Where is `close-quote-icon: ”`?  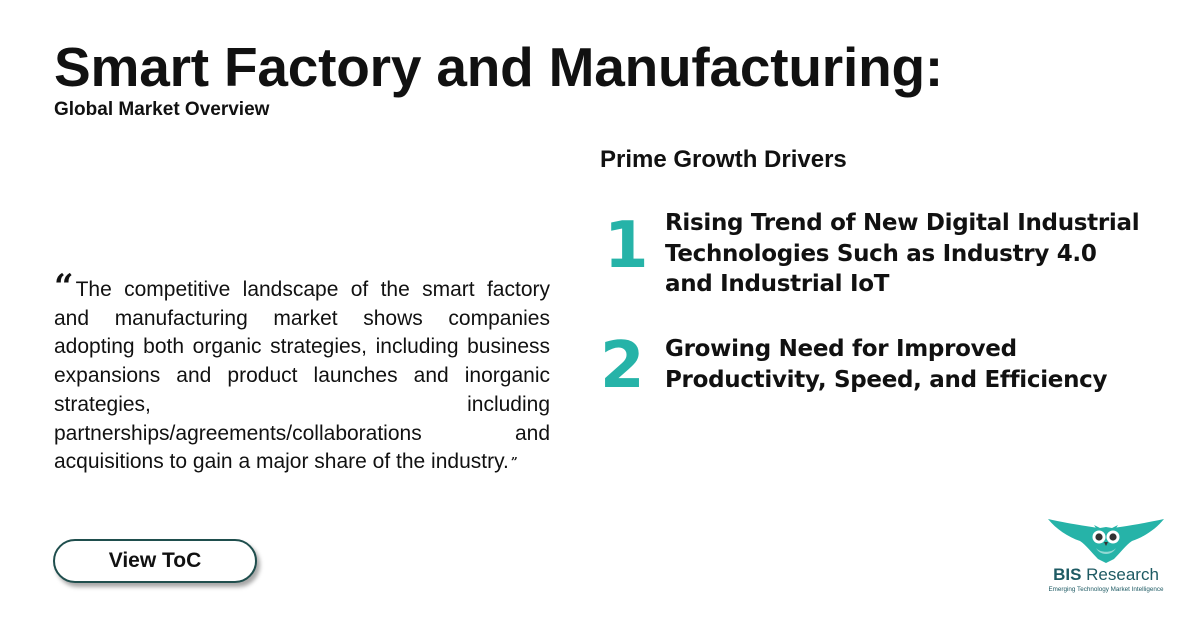 close-quote-icon: ” is located at coordinates (514, 462).